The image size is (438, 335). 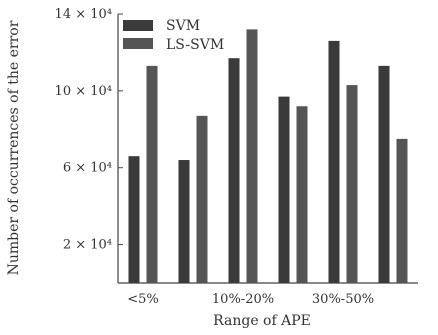 What do you see at coordinates (87, 168) in the screenshot?
I see `y-tick-label: 6 × 10⁴` at bounding box center [87, 168].